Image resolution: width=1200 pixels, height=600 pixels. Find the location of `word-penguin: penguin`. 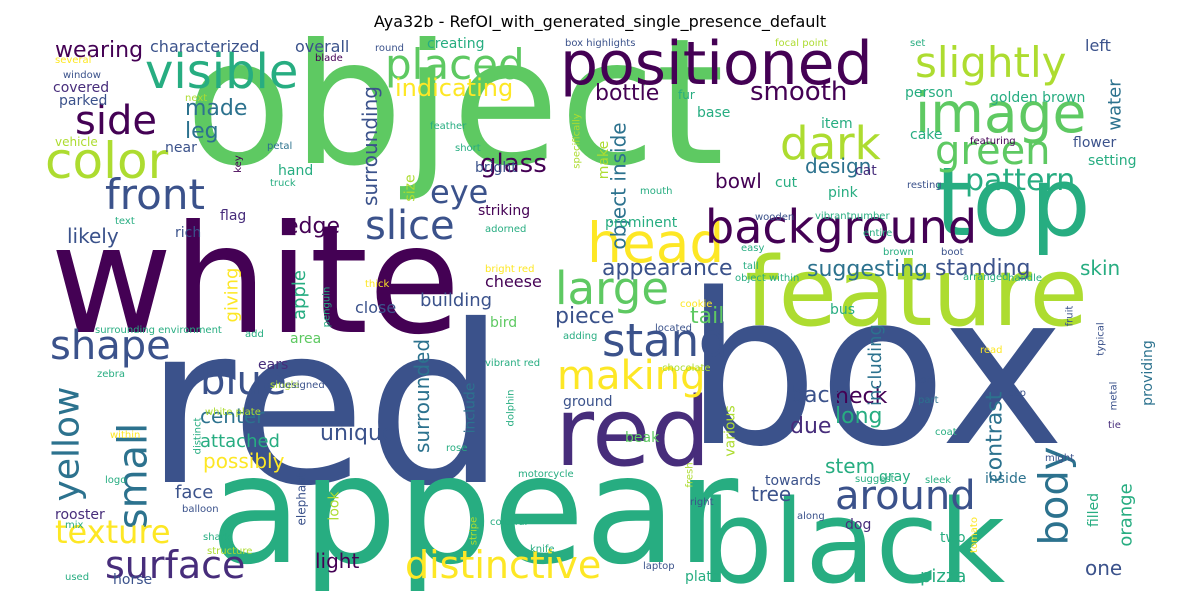

word-penguin: penguin is located at coordinates (327, 307).